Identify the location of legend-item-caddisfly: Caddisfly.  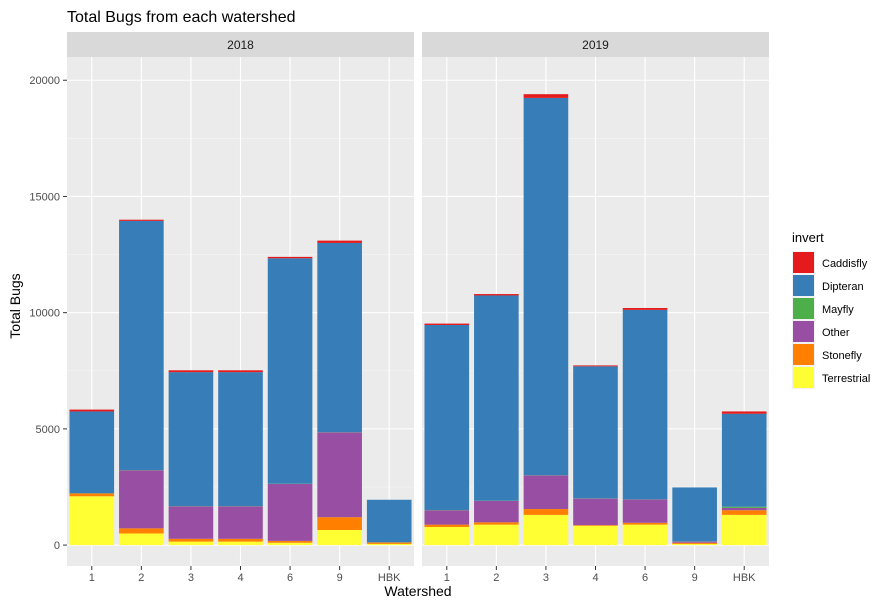
(830, 262).